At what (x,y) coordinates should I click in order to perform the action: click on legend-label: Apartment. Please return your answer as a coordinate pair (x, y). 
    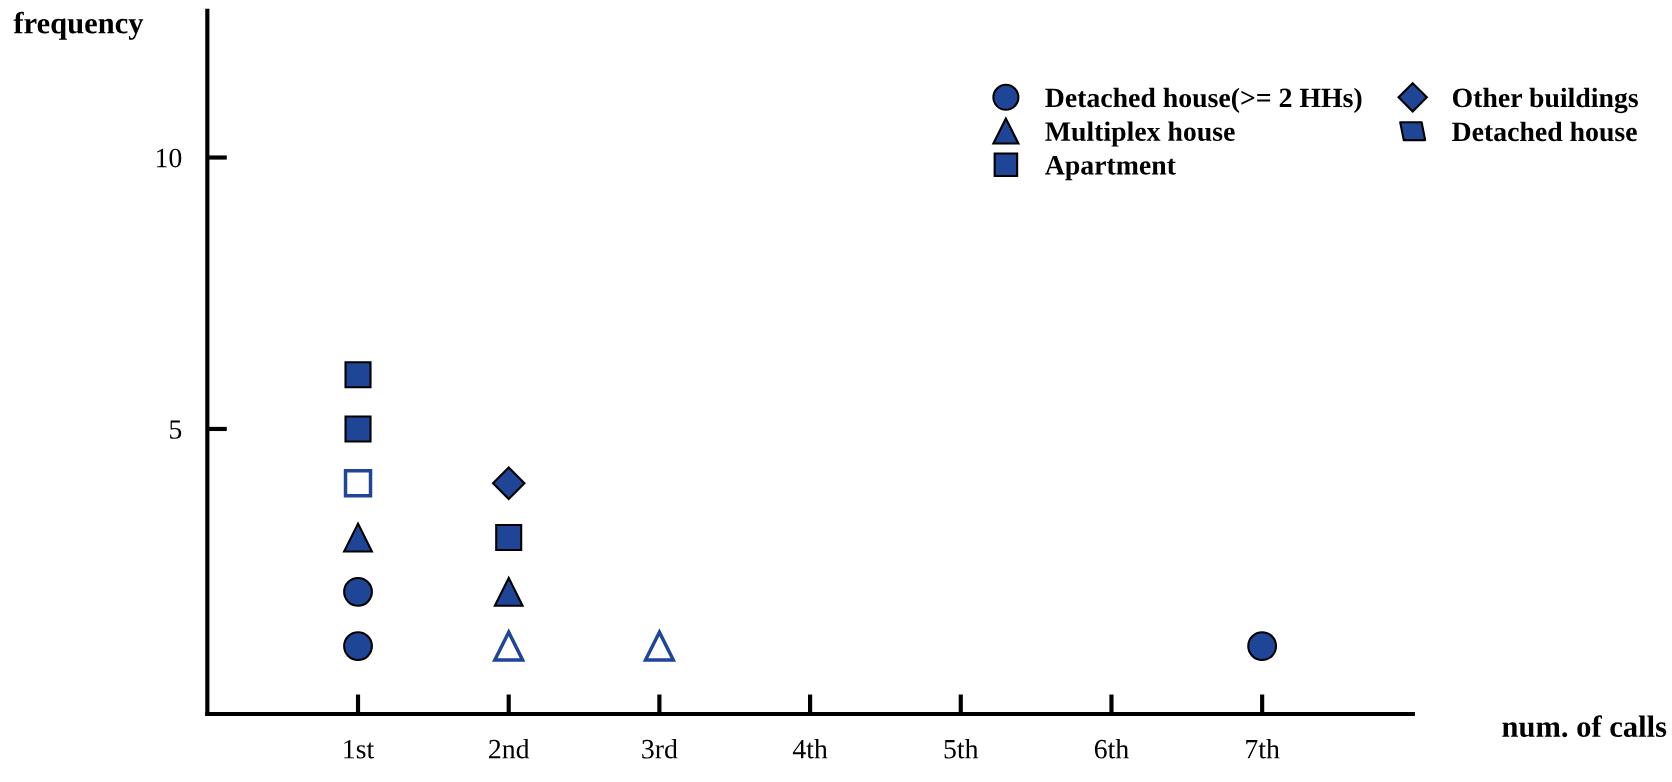
    Looking at the image, I should click on (1110, 168).